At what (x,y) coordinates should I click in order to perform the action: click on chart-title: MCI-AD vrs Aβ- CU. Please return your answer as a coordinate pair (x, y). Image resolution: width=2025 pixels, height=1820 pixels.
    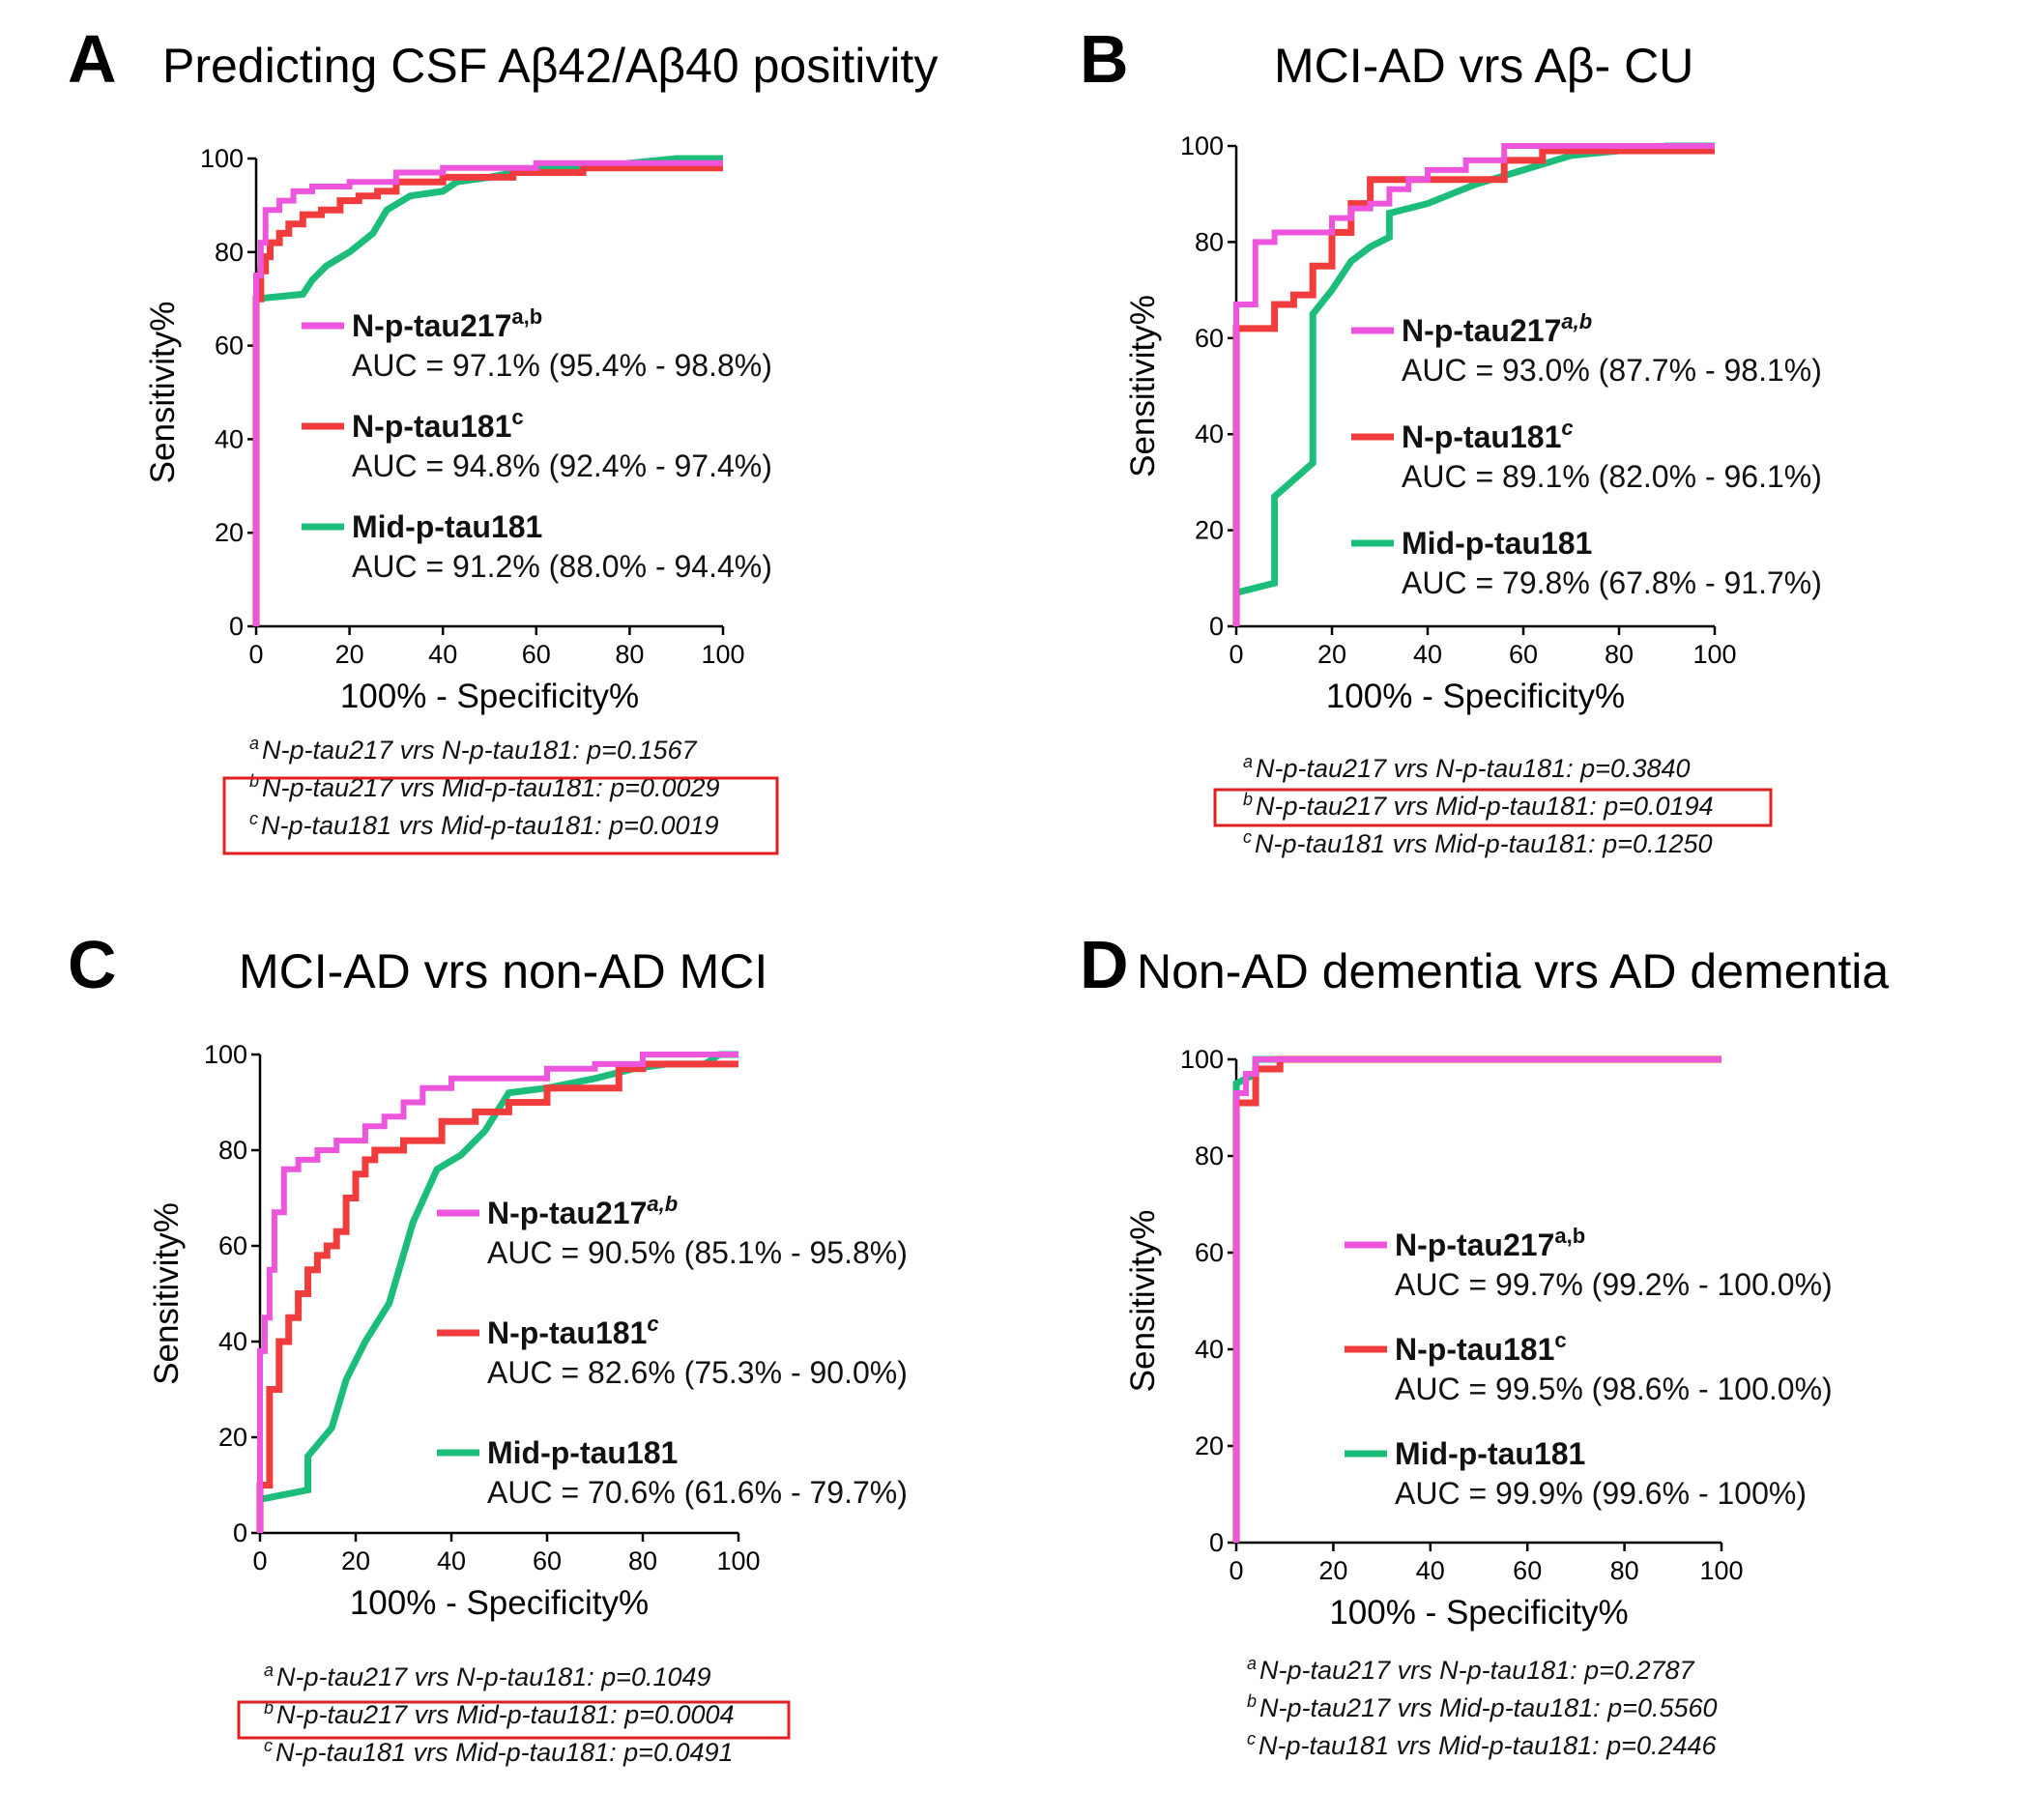
    Looking at the image, I should click on (1483, 66).